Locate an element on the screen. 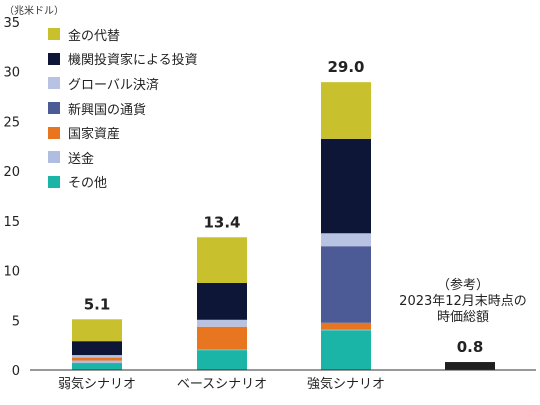 This screenshot has height=405, width=540. legend-label: 新興国の通貨 is located at coordinates (107, 110).